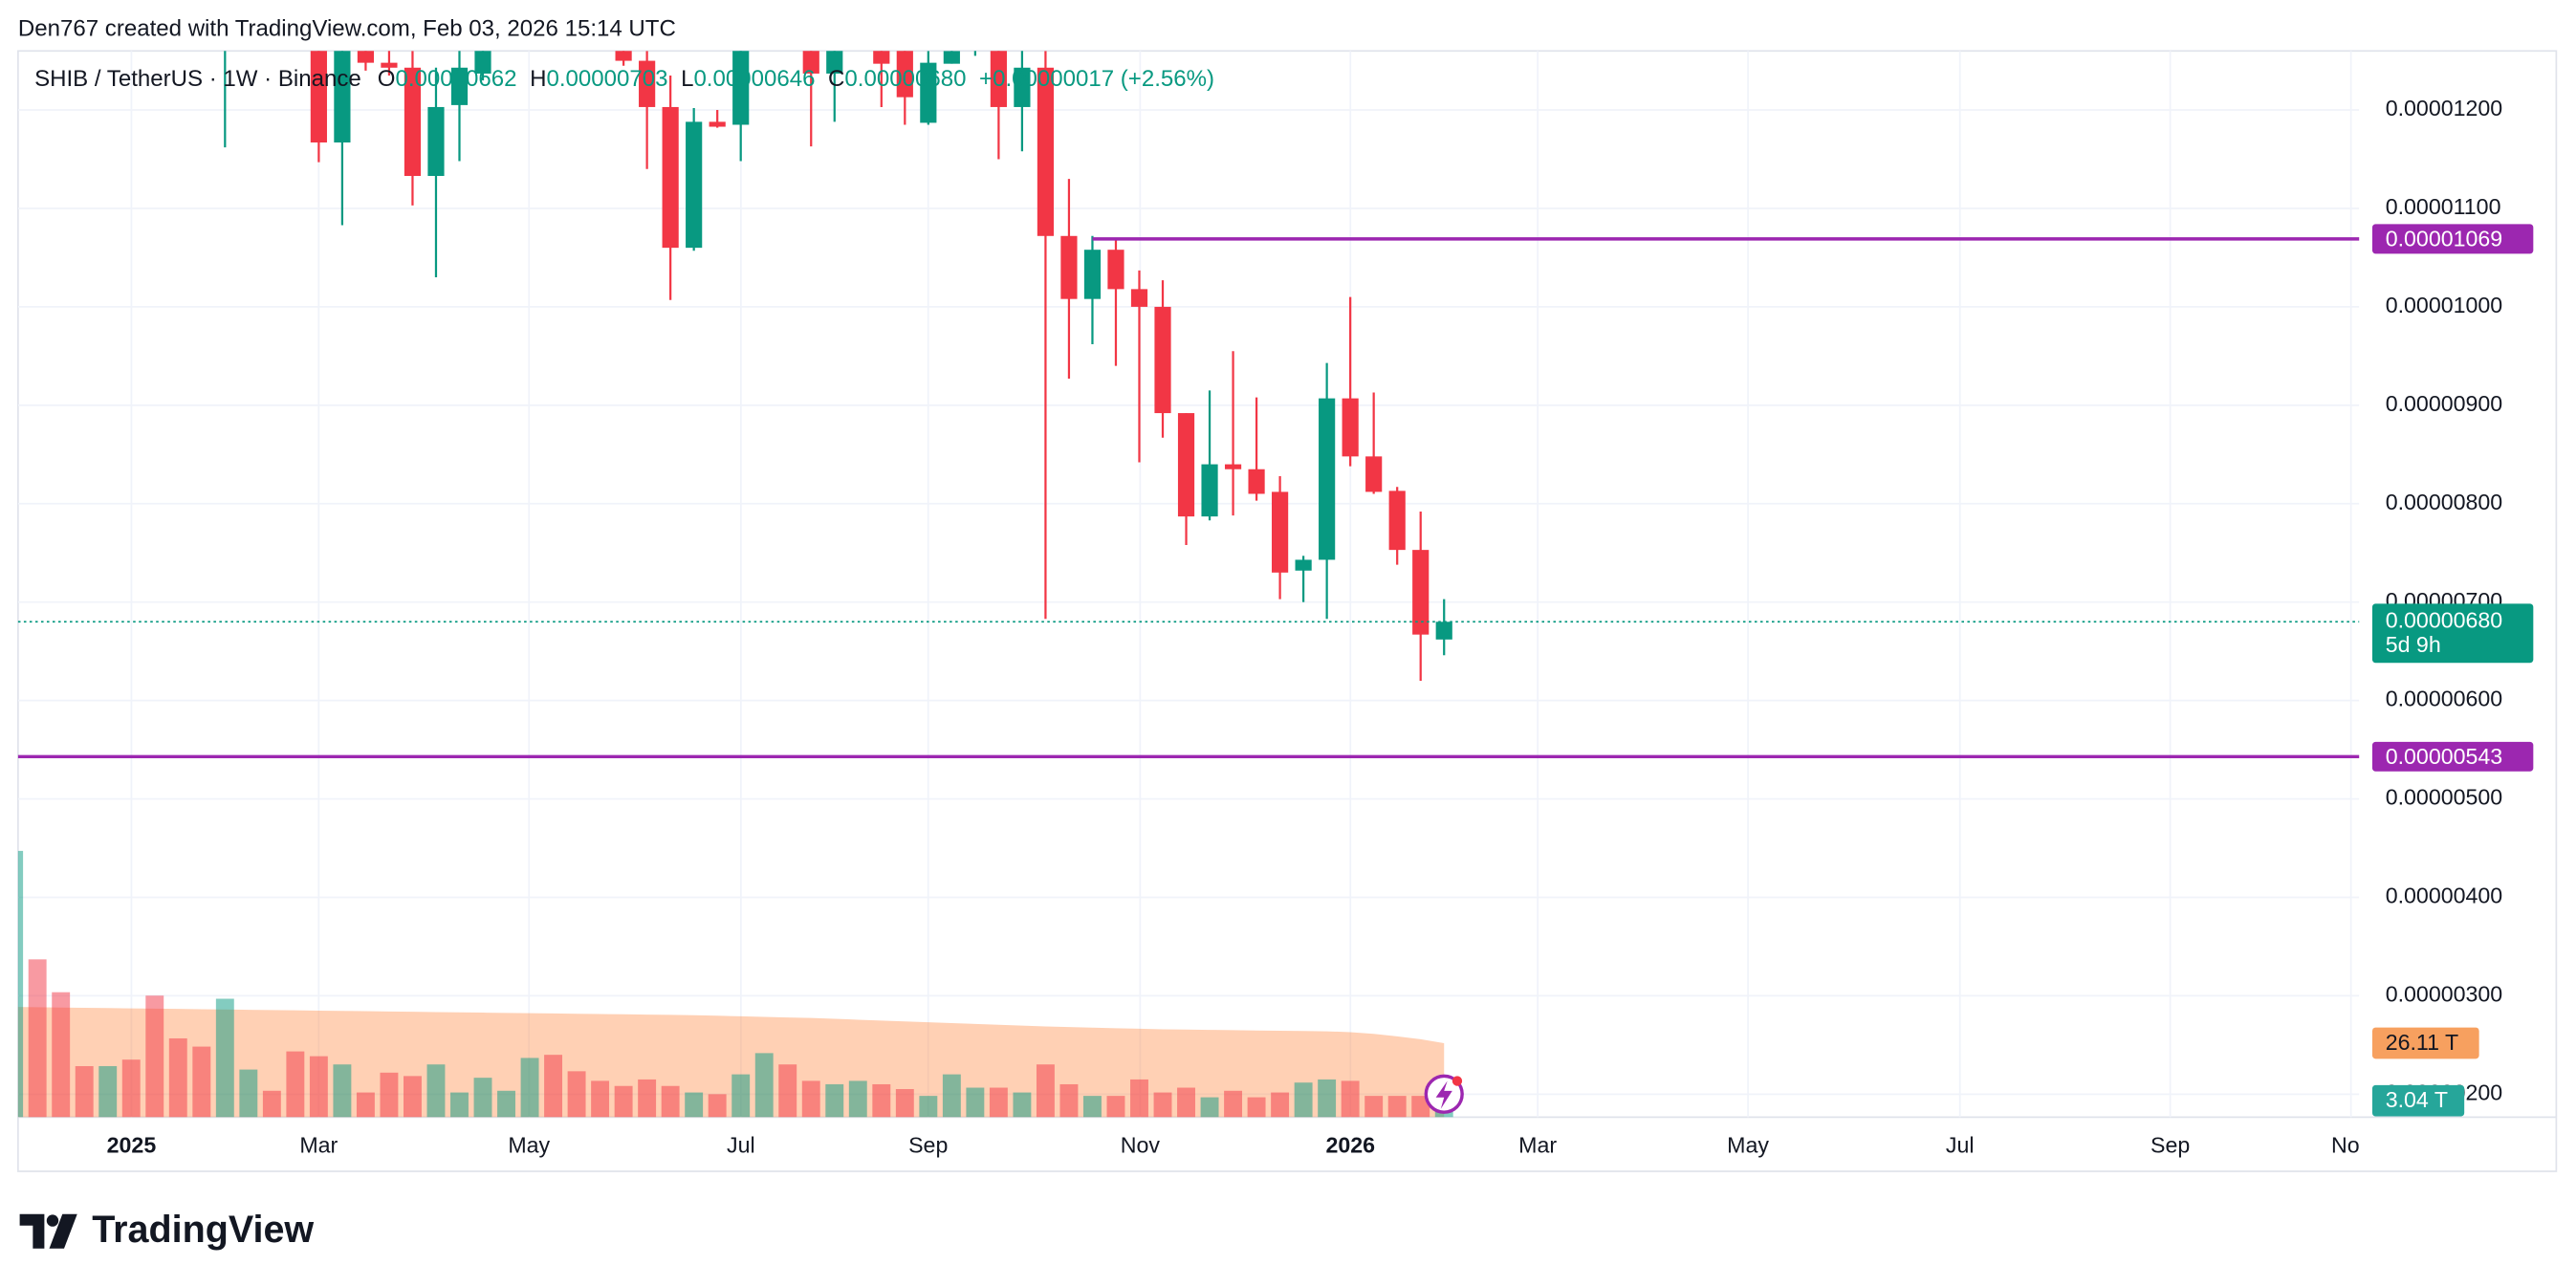 This screenshot has width=2576, height=1287. Describe the element at coordinates (2170, 1145) in the screenshot. I see `x-tick-label: Sep` at that location.